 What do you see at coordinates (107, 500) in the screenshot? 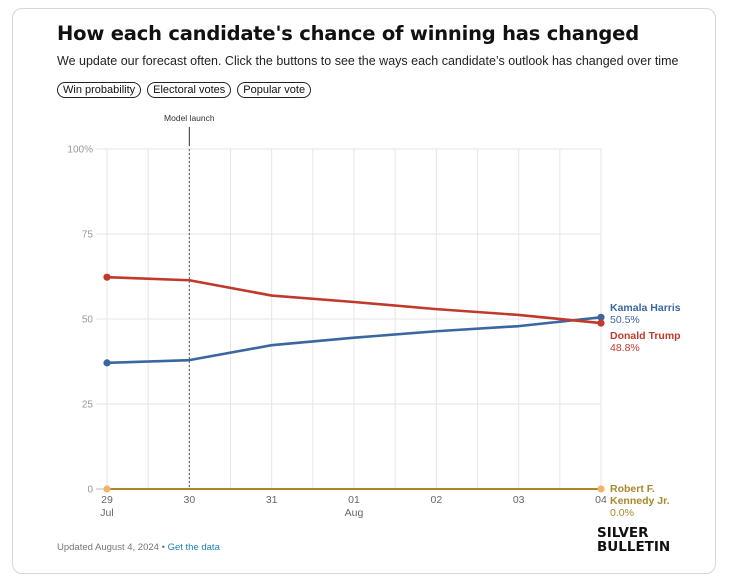
I see `x-tick-label: 29` at bounding box center [107, 500].